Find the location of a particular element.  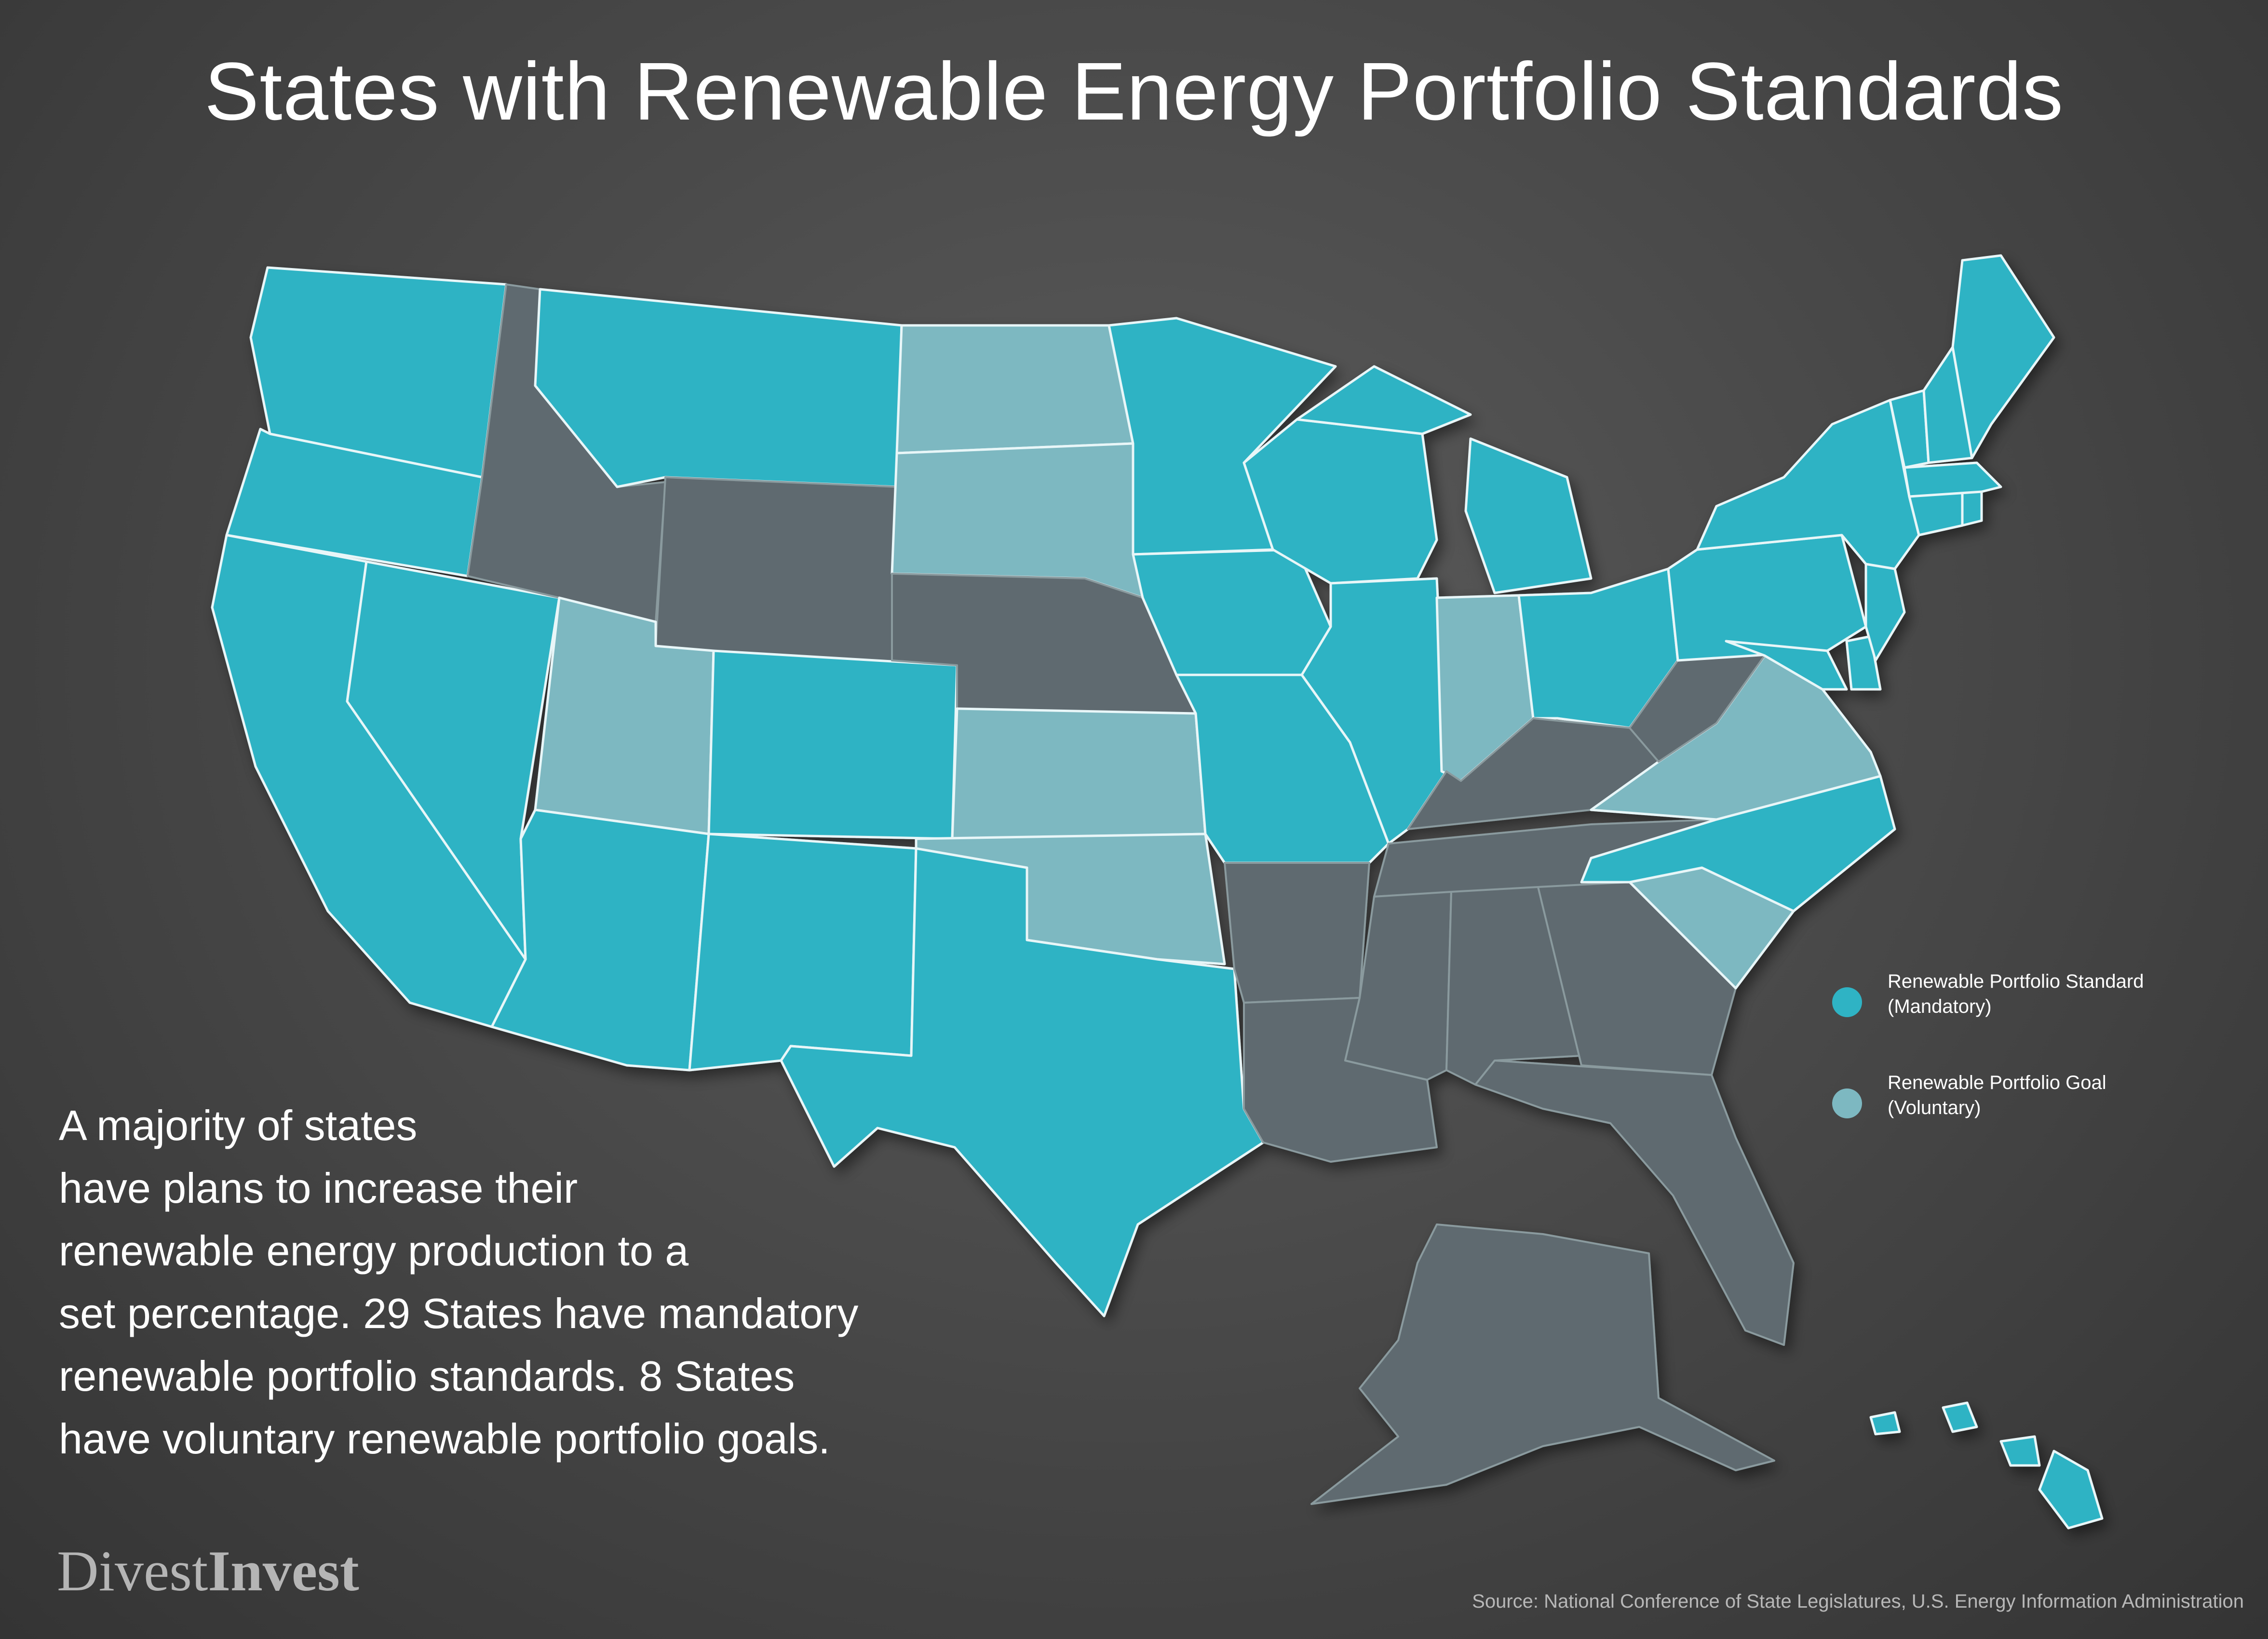

state-massachusetts is located at coordinates (1952, 479).